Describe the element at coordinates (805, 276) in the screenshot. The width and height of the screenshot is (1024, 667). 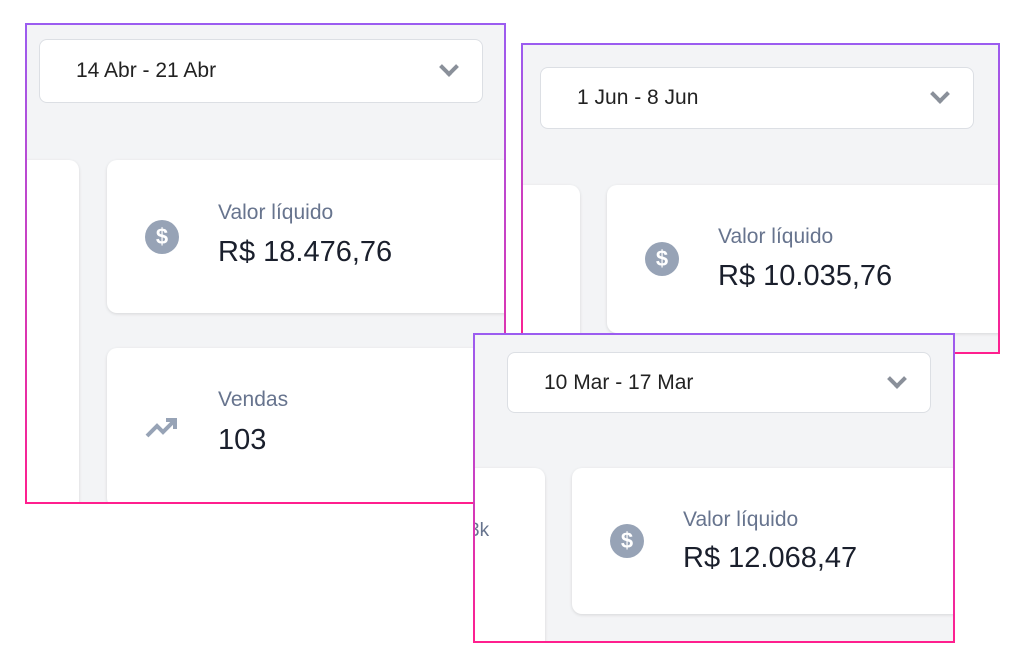
I see `card-value: R$ 10.035,76` at that location.